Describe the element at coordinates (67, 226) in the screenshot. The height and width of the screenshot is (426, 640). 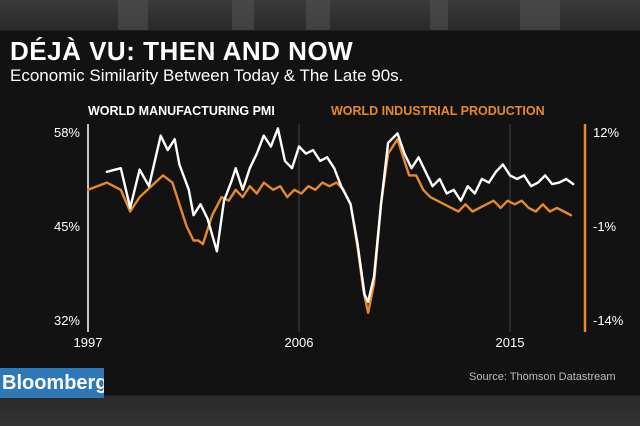
I see `left-tick-label: 45%` at that location.